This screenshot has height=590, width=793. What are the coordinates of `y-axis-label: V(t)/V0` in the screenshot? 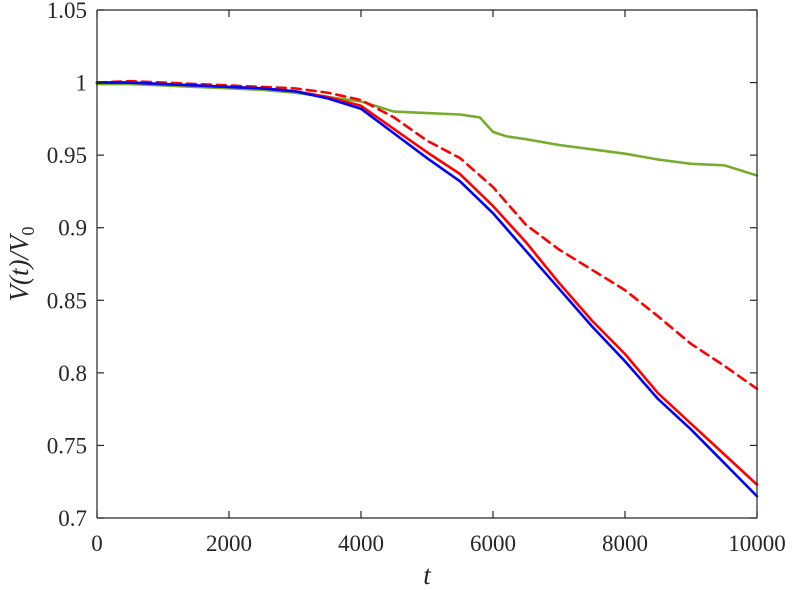 It's located at (21, 264).